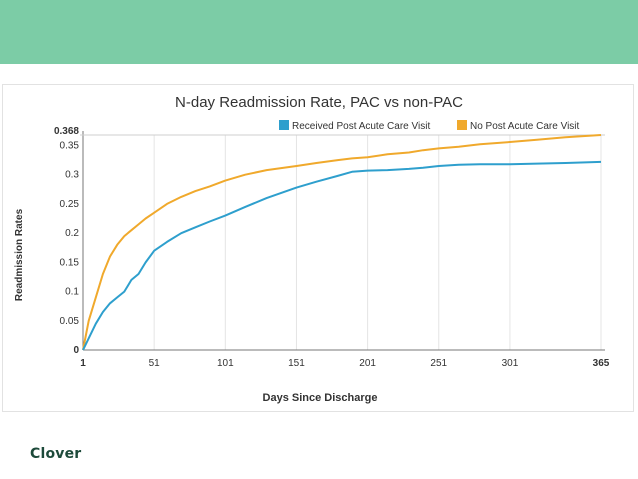 This screenshot has height=479, width=638. Describe the element at coordinates (70, 204) in the screenshot. I see `y-tick-label: 0.25` at that location.